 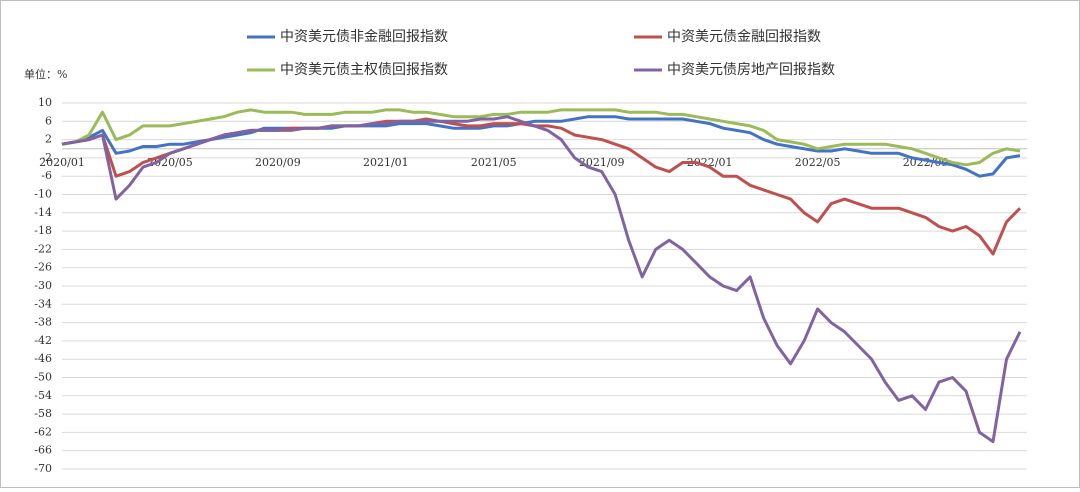 What do you see at coordinates (43, 230) in the screenshot?
I see `y-tick-label: -18` at bounding box center [43, 230].